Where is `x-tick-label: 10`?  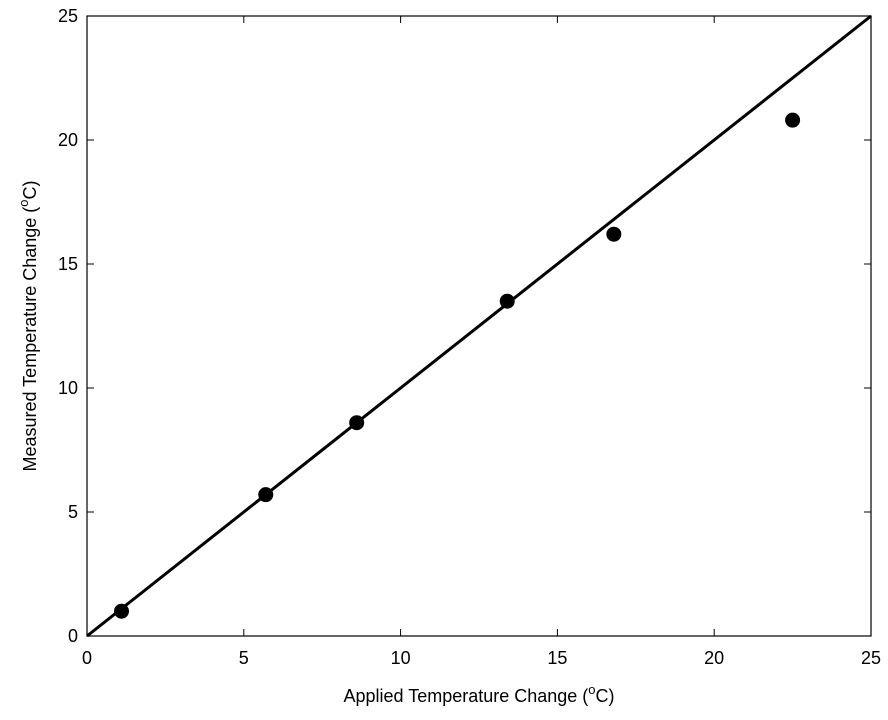 x-tick-label: 10 is located at coordinates (401, 658).